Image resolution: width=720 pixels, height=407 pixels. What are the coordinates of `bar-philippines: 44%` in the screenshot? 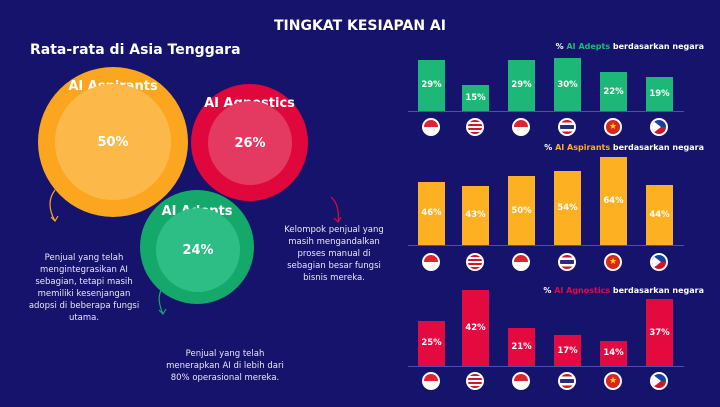 It's located at (659, 214).